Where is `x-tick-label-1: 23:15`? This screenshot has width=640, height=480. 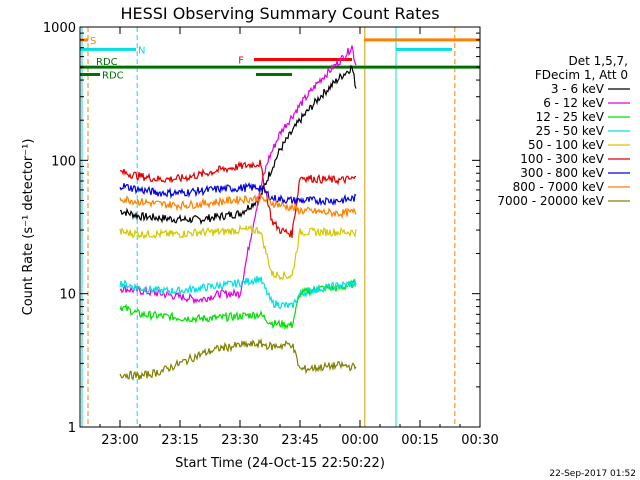
x-tick-label-1: 23:15 is located at coordinates (179, 440).